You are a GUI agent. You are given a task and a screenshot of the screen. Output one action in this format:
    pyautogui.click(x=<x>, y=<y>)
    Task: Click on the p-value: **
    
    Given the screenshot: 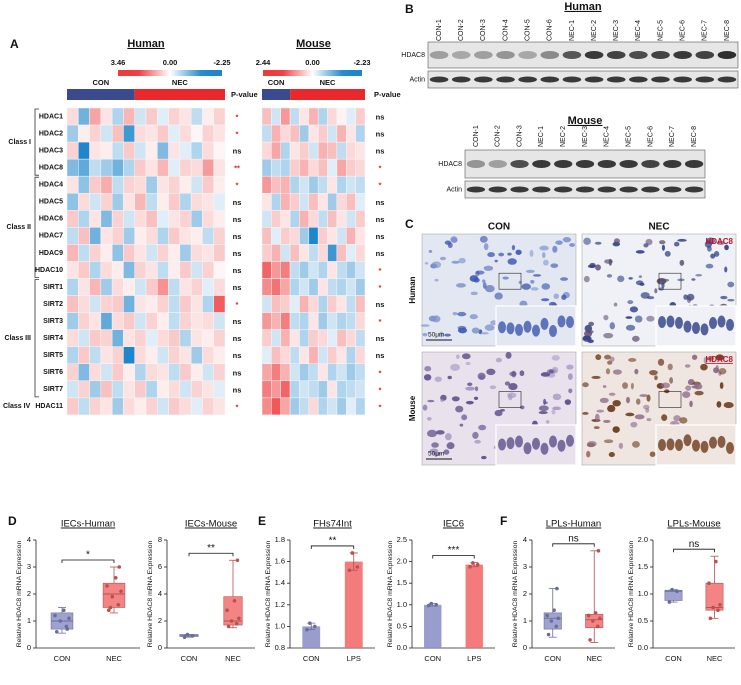 What is the action you would take?
    pyautogui.click(x=237, y=168)
    